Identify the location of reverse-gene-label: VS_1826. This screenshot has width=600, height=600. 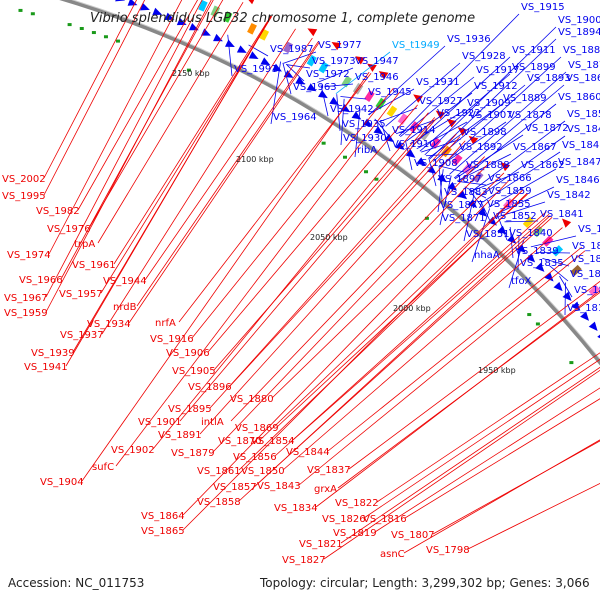
(344, 519).